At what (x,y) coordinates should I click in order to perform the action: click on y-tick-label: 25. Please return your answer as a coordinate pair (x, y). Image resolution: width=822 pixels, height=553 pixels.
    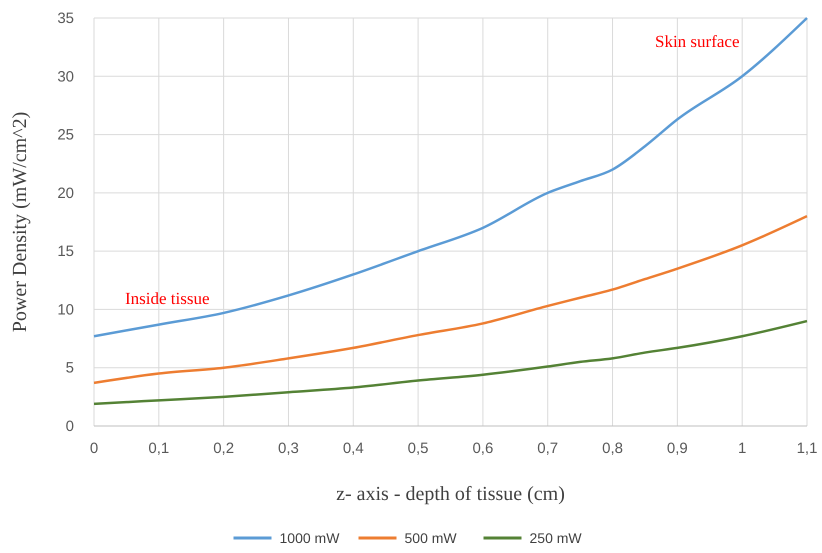
    Looking at the image, I should click on (65, 135).